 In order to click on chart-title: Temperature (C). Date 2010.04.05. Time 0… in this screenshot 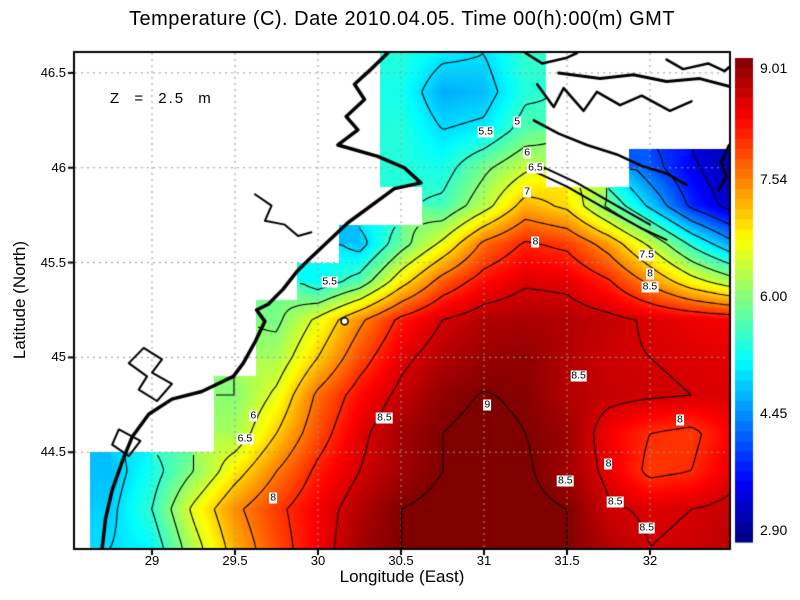, I will do `click(402, 19)`.